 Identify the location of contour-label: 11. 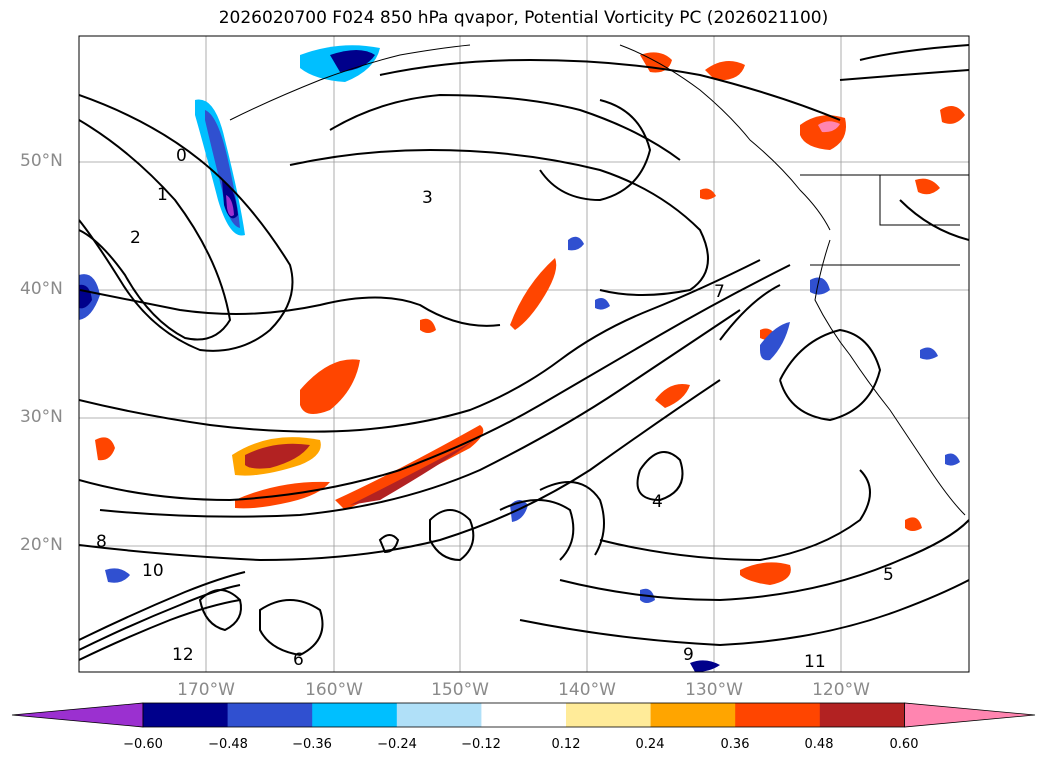
(815, 662).